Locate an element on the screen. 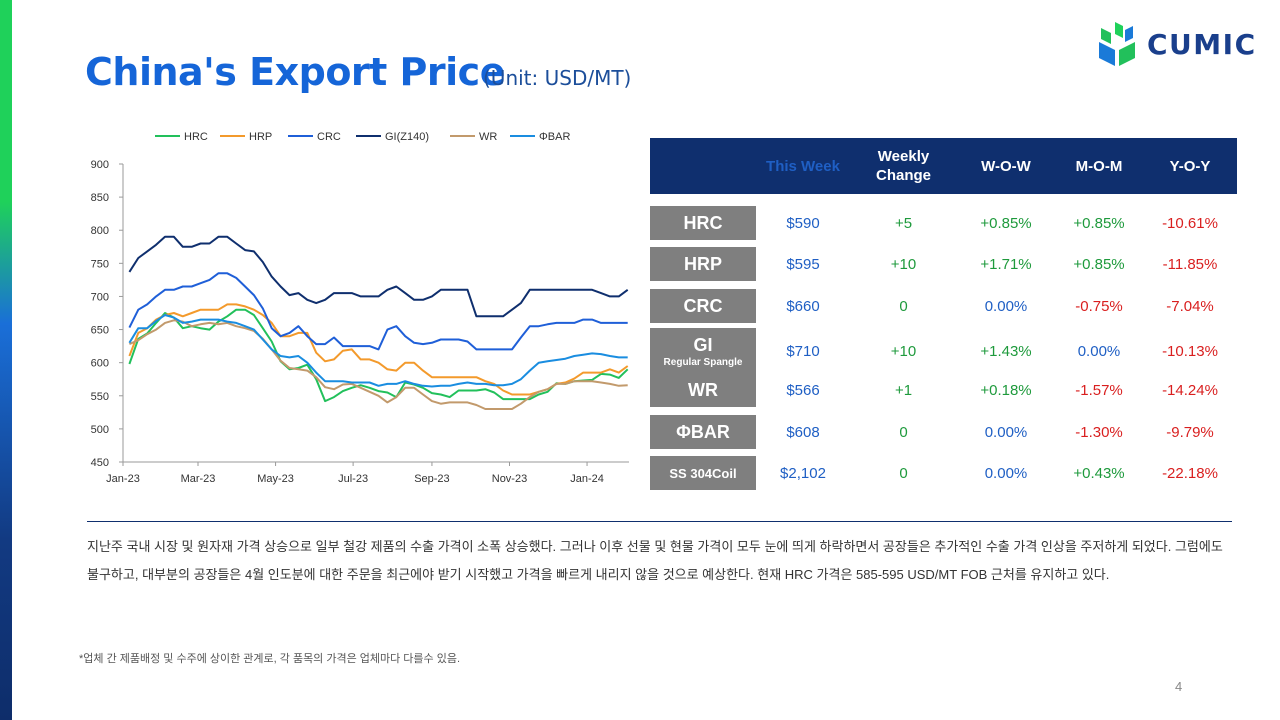 The height and width of the screenshot is (720, 1280). cell-this-week: $2,102 is located at coordinates (803, 473).